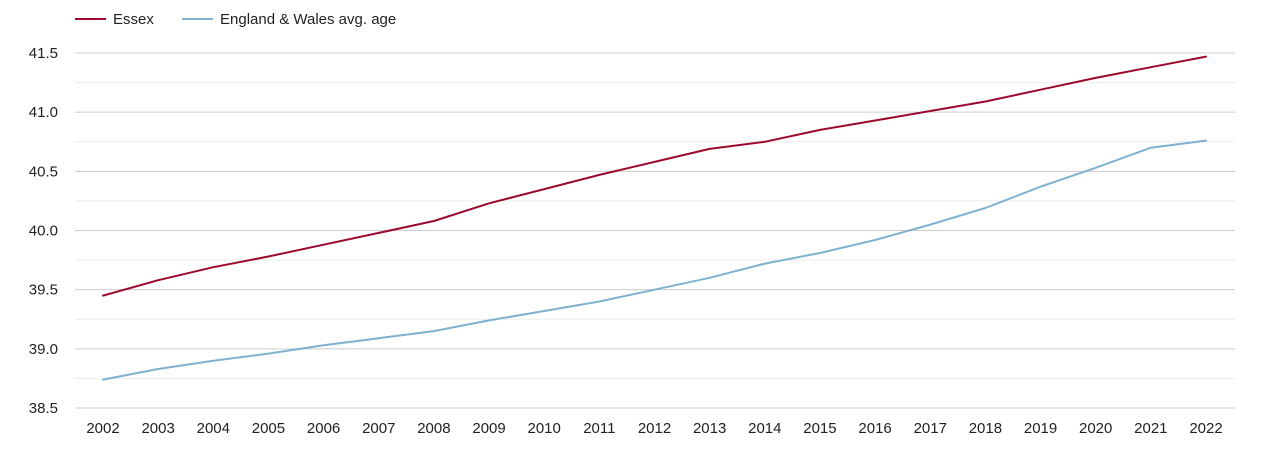 Image resolution: width=1270 pixels, height=450 pixels. Describe the element at coordinates (43, 349) in the screenshot. I see `y-tick-label: 39.0` at that location.